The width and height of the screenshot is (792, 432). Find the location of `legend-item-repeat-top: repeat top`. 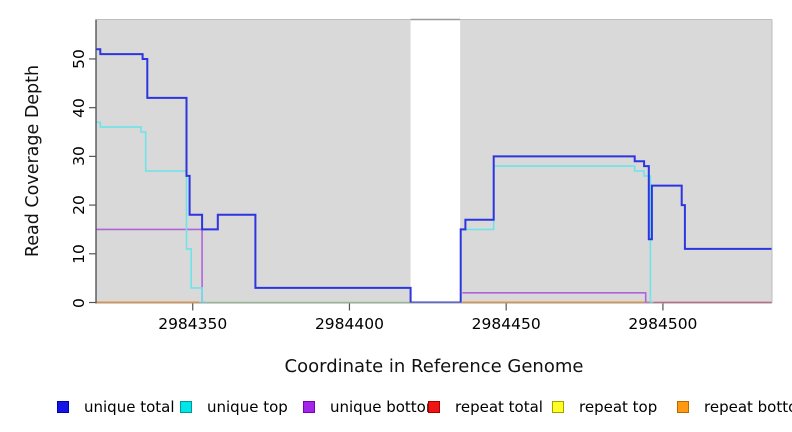

legend-item-repeat-top: repeat top is located at coordinates (604, 407).